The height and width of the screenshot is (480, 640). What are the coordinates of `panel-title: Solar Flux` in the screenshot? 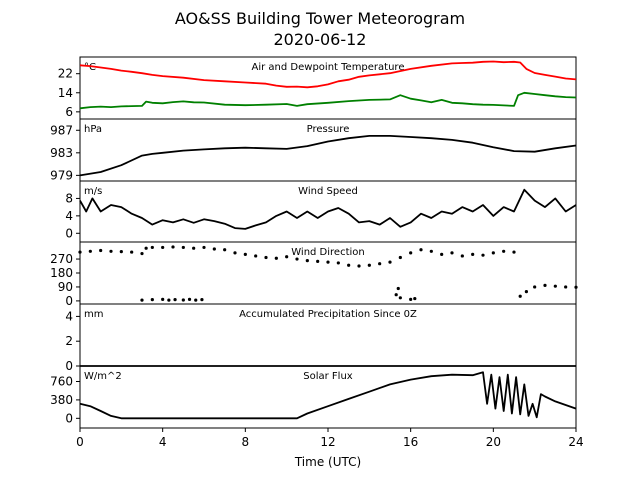 It's located at (328, 376).